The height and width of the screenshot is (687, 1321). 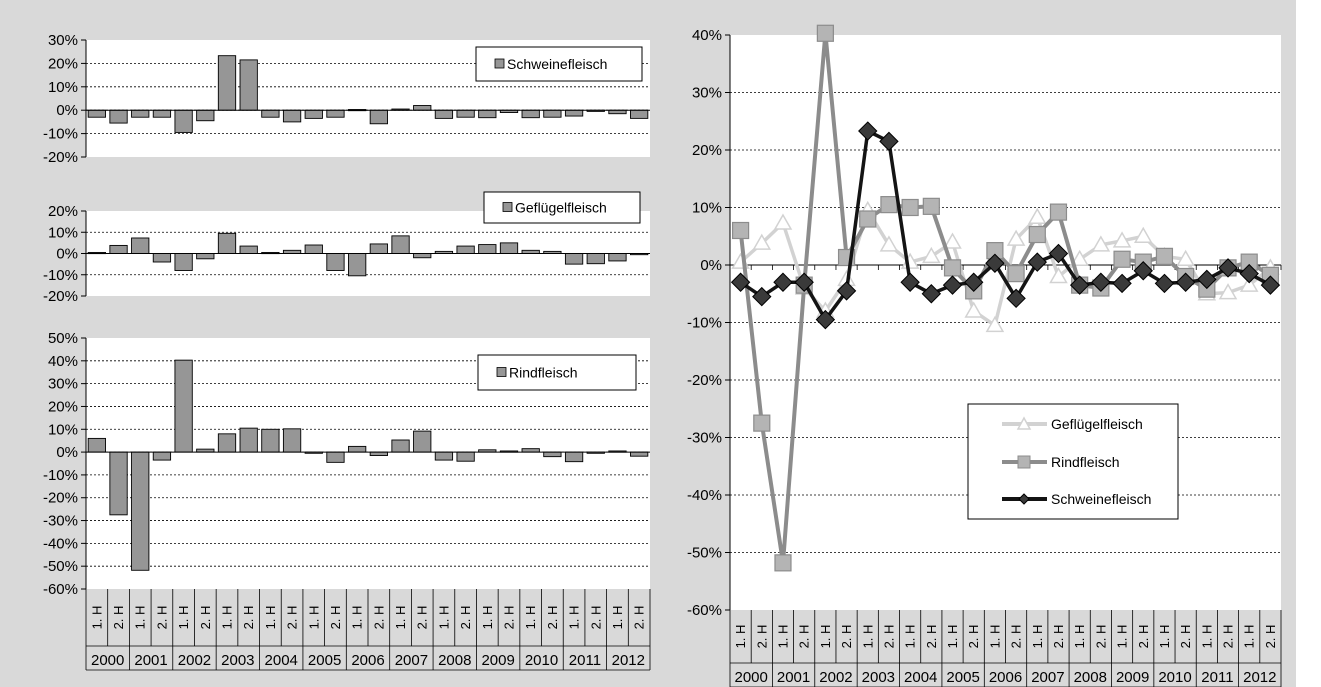 I want to click on lines-y-tick-label: -10%, so click(x=704, y=323).